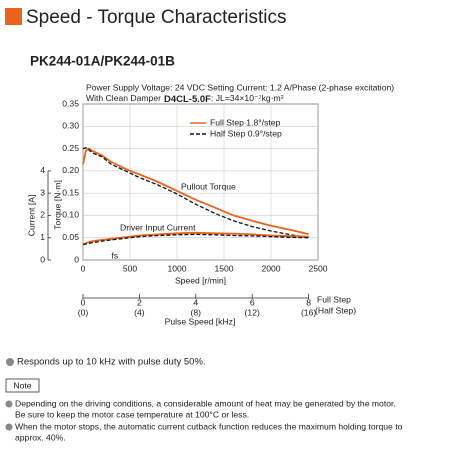 This screenshot has width=450, height=450. Describe the element at coordinates (195, 302) in the screenshot. I see `x2-tick-label: 4` at that location.